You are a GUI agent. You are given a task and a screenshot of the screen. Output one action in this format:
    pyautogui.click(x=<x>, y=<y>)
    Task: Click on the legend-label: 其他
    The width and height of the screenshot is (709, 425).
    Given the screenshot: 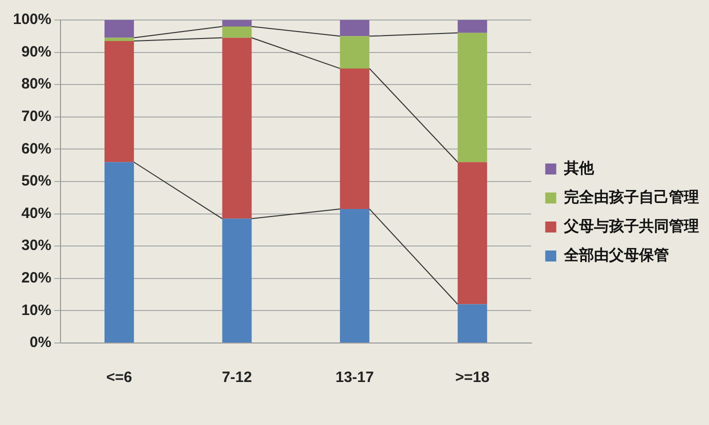 What is the action you would take?
    pyautogui.click(x=578, y=167)
    